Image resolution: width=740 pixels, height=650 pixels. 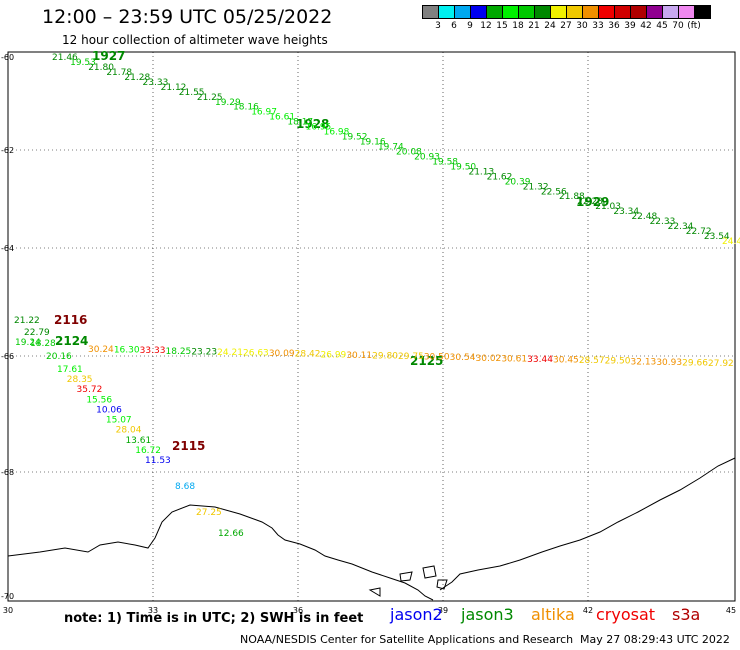 What do you see at coordinates (481, 172) in the screenshot?
I see `wave-height-label: 21.13` at bounding box center [481, 172].